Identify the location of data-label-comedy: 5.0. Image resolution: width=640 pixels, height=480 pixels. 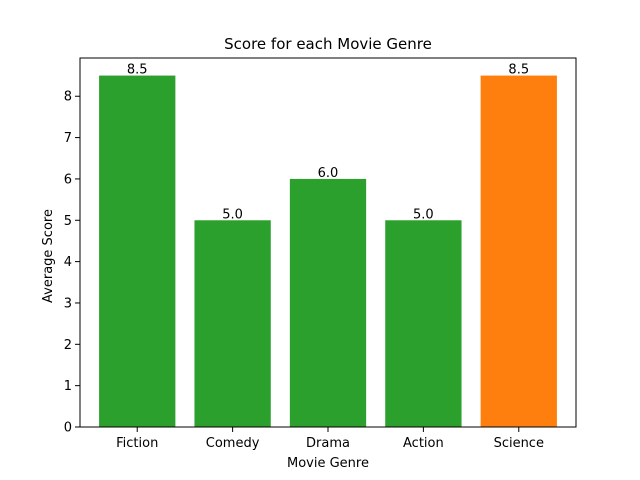
(232, 214).